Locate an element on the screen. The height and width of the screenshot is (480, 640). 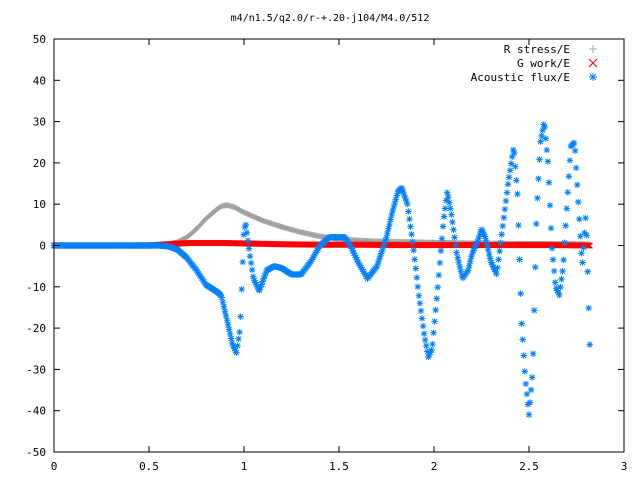
y-tick-label: 50 is located at coordinates (39, 39).